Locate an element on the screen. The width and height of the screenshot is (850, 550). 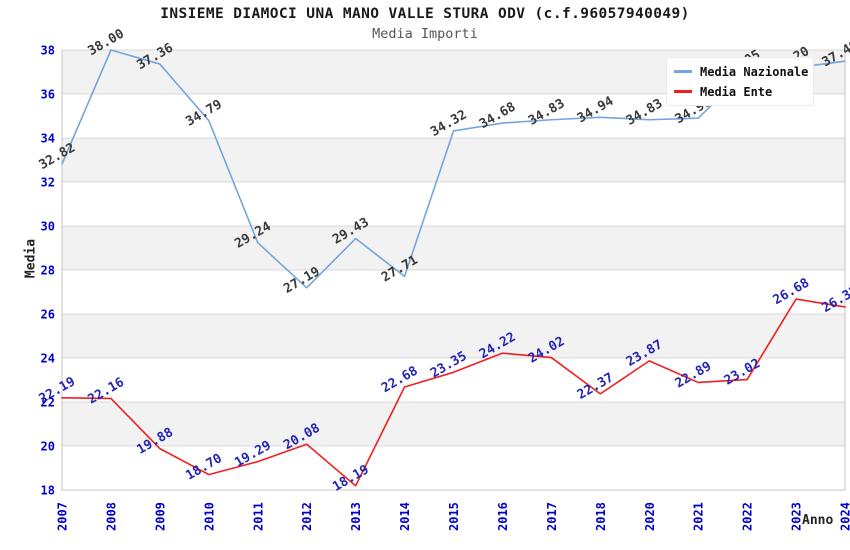
data-label-media-nazionale: 34.79 is located at coordinates (203, 113).